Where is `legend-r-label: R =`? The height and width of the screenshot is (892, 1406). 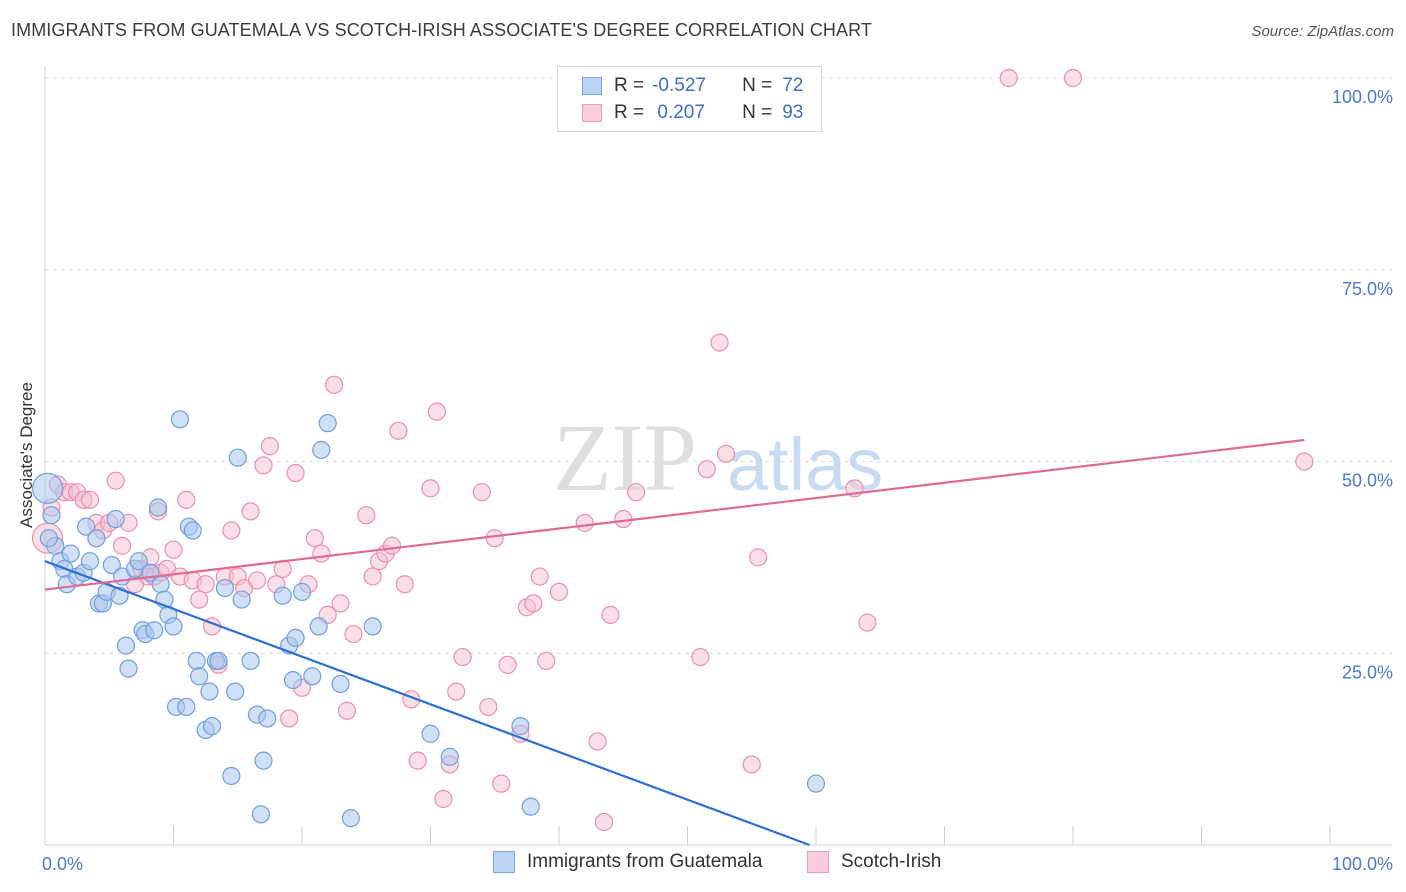 legend-r-label: R = is located at coordinates (629, 112).